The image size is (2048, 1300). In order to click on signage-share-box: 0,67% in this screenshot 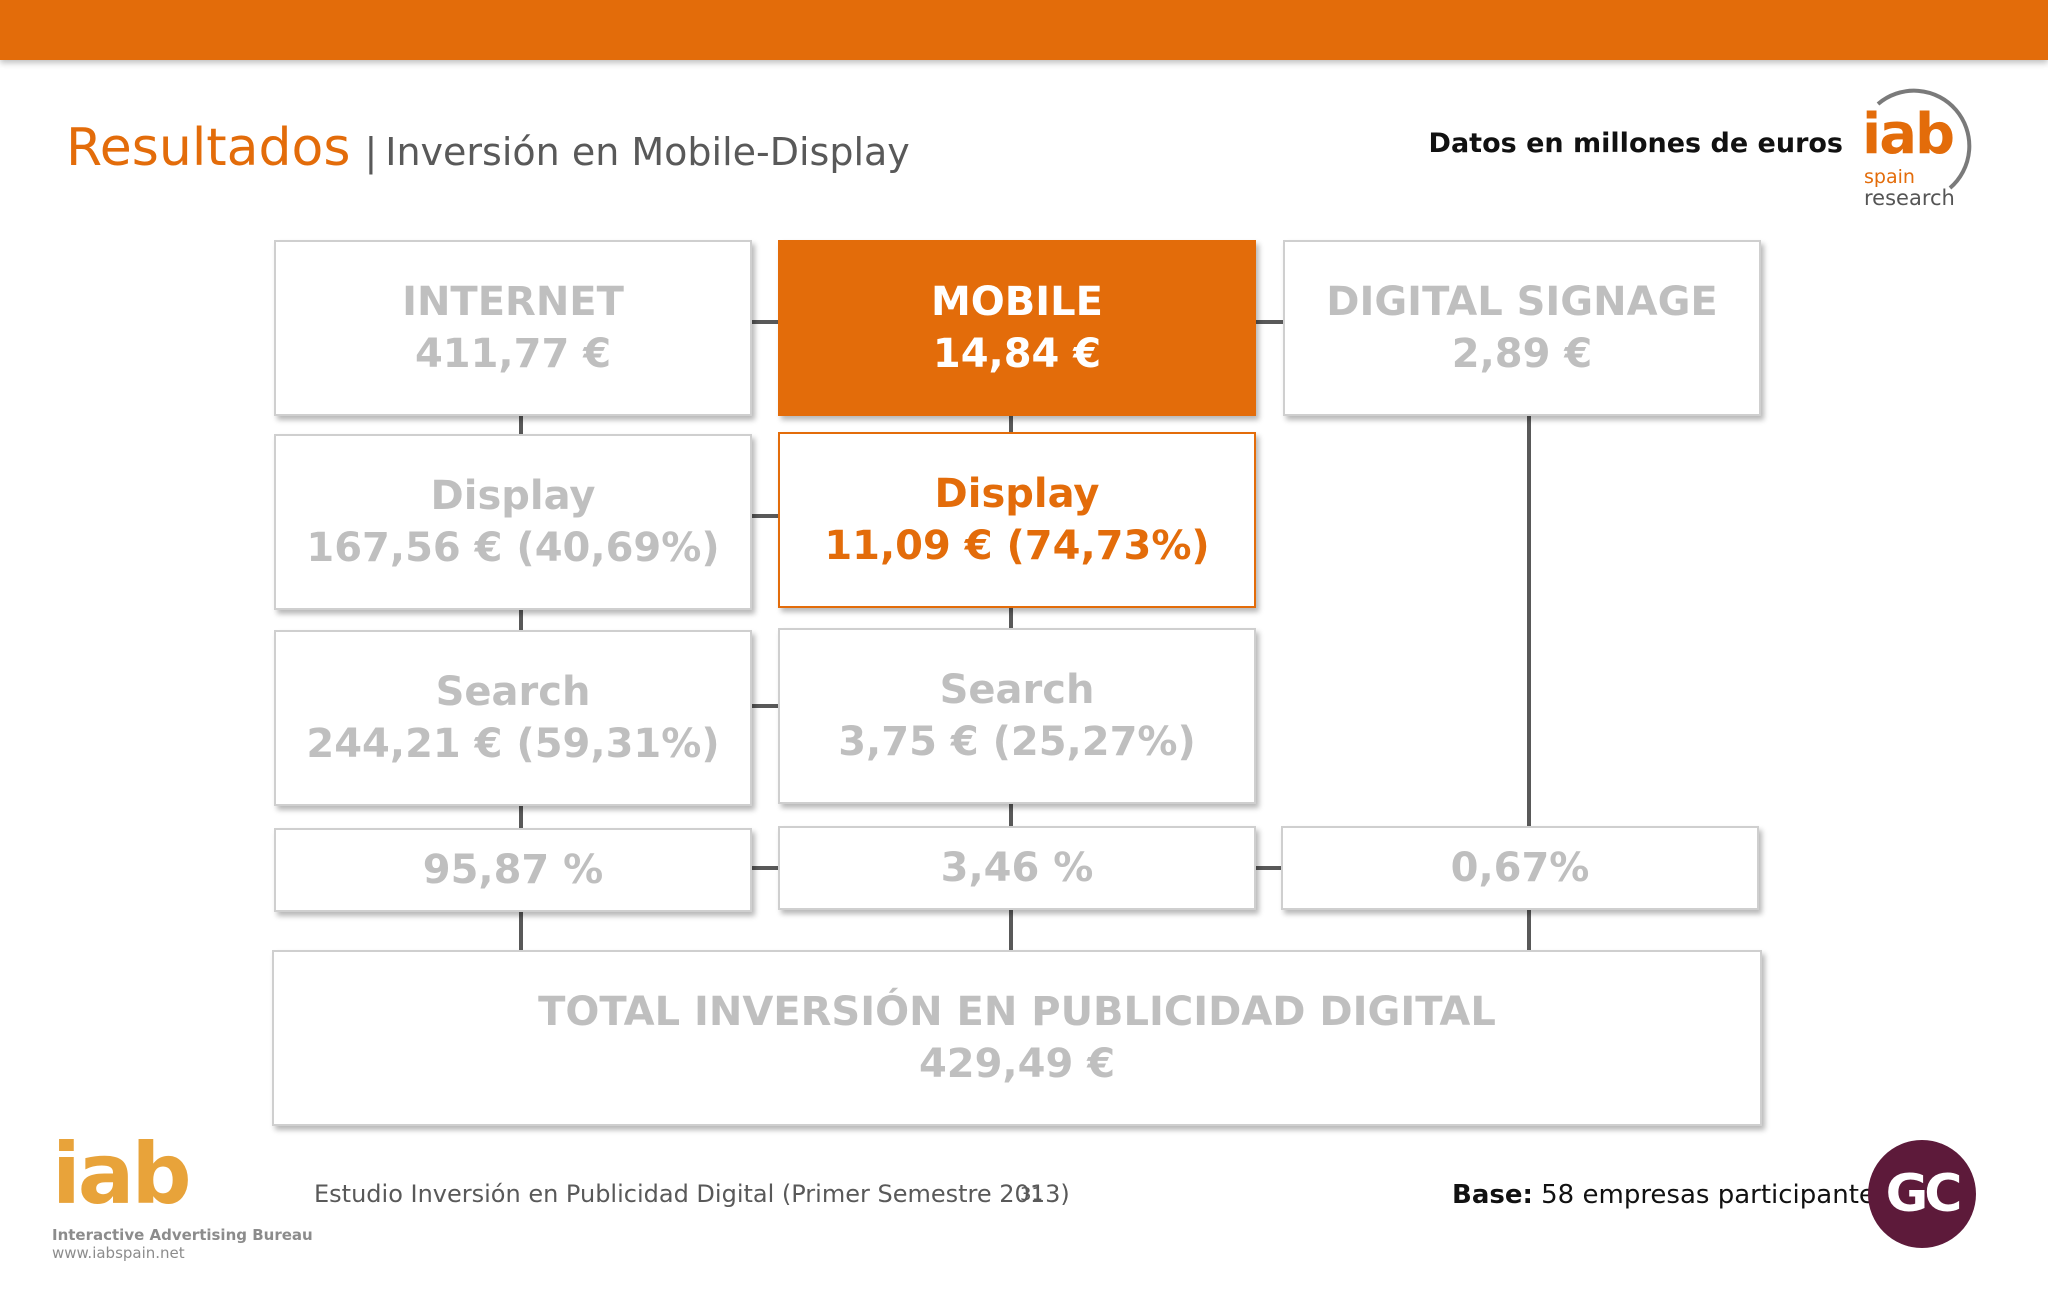, I will do `click(1520, 868)`.